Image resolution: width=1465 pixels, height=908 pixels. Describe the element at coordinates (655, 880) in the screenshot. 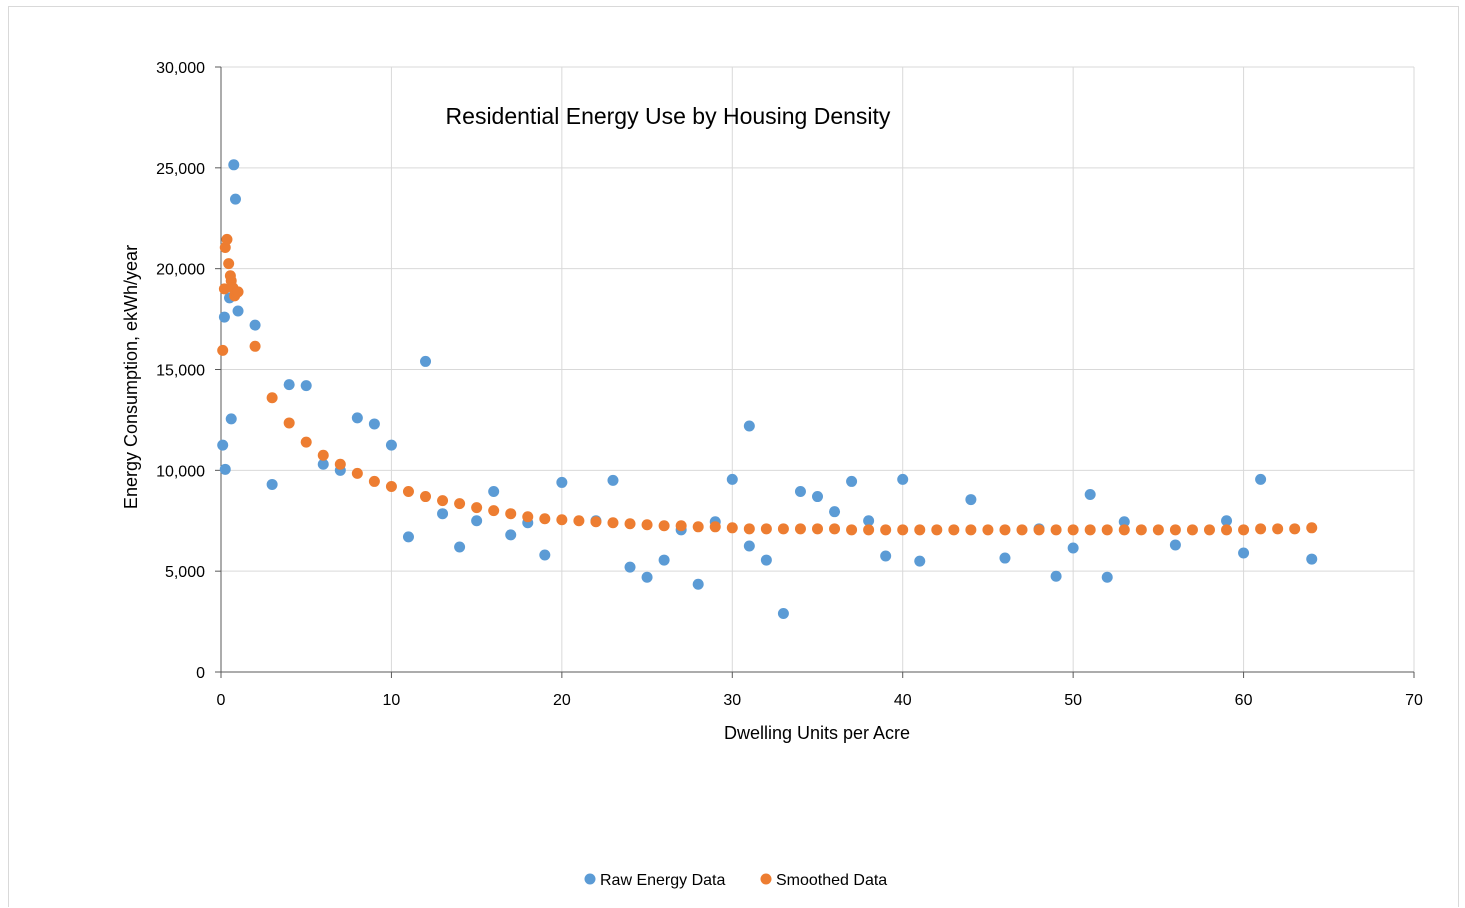

I see `legend-item-raw: Raw Energy Data` at that location.